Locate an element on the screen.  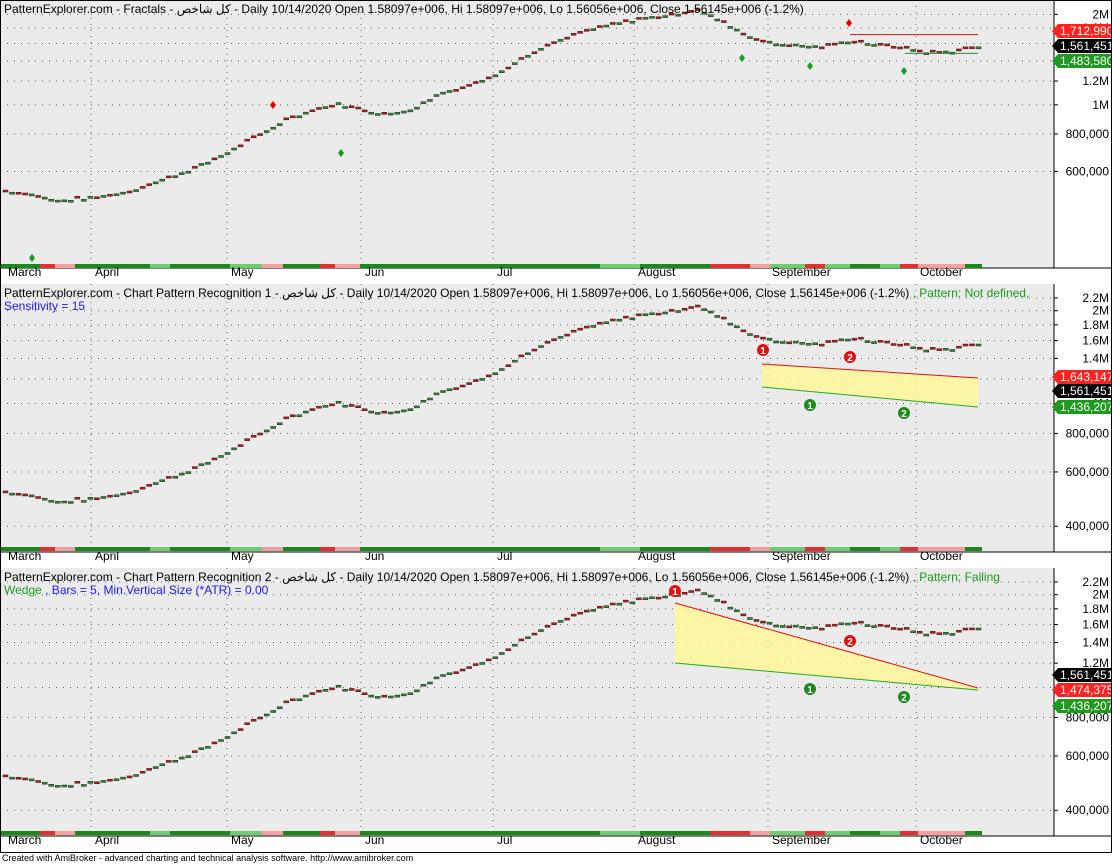
price-label-text: 1,483,580 is located at coordinates (1086, 61).